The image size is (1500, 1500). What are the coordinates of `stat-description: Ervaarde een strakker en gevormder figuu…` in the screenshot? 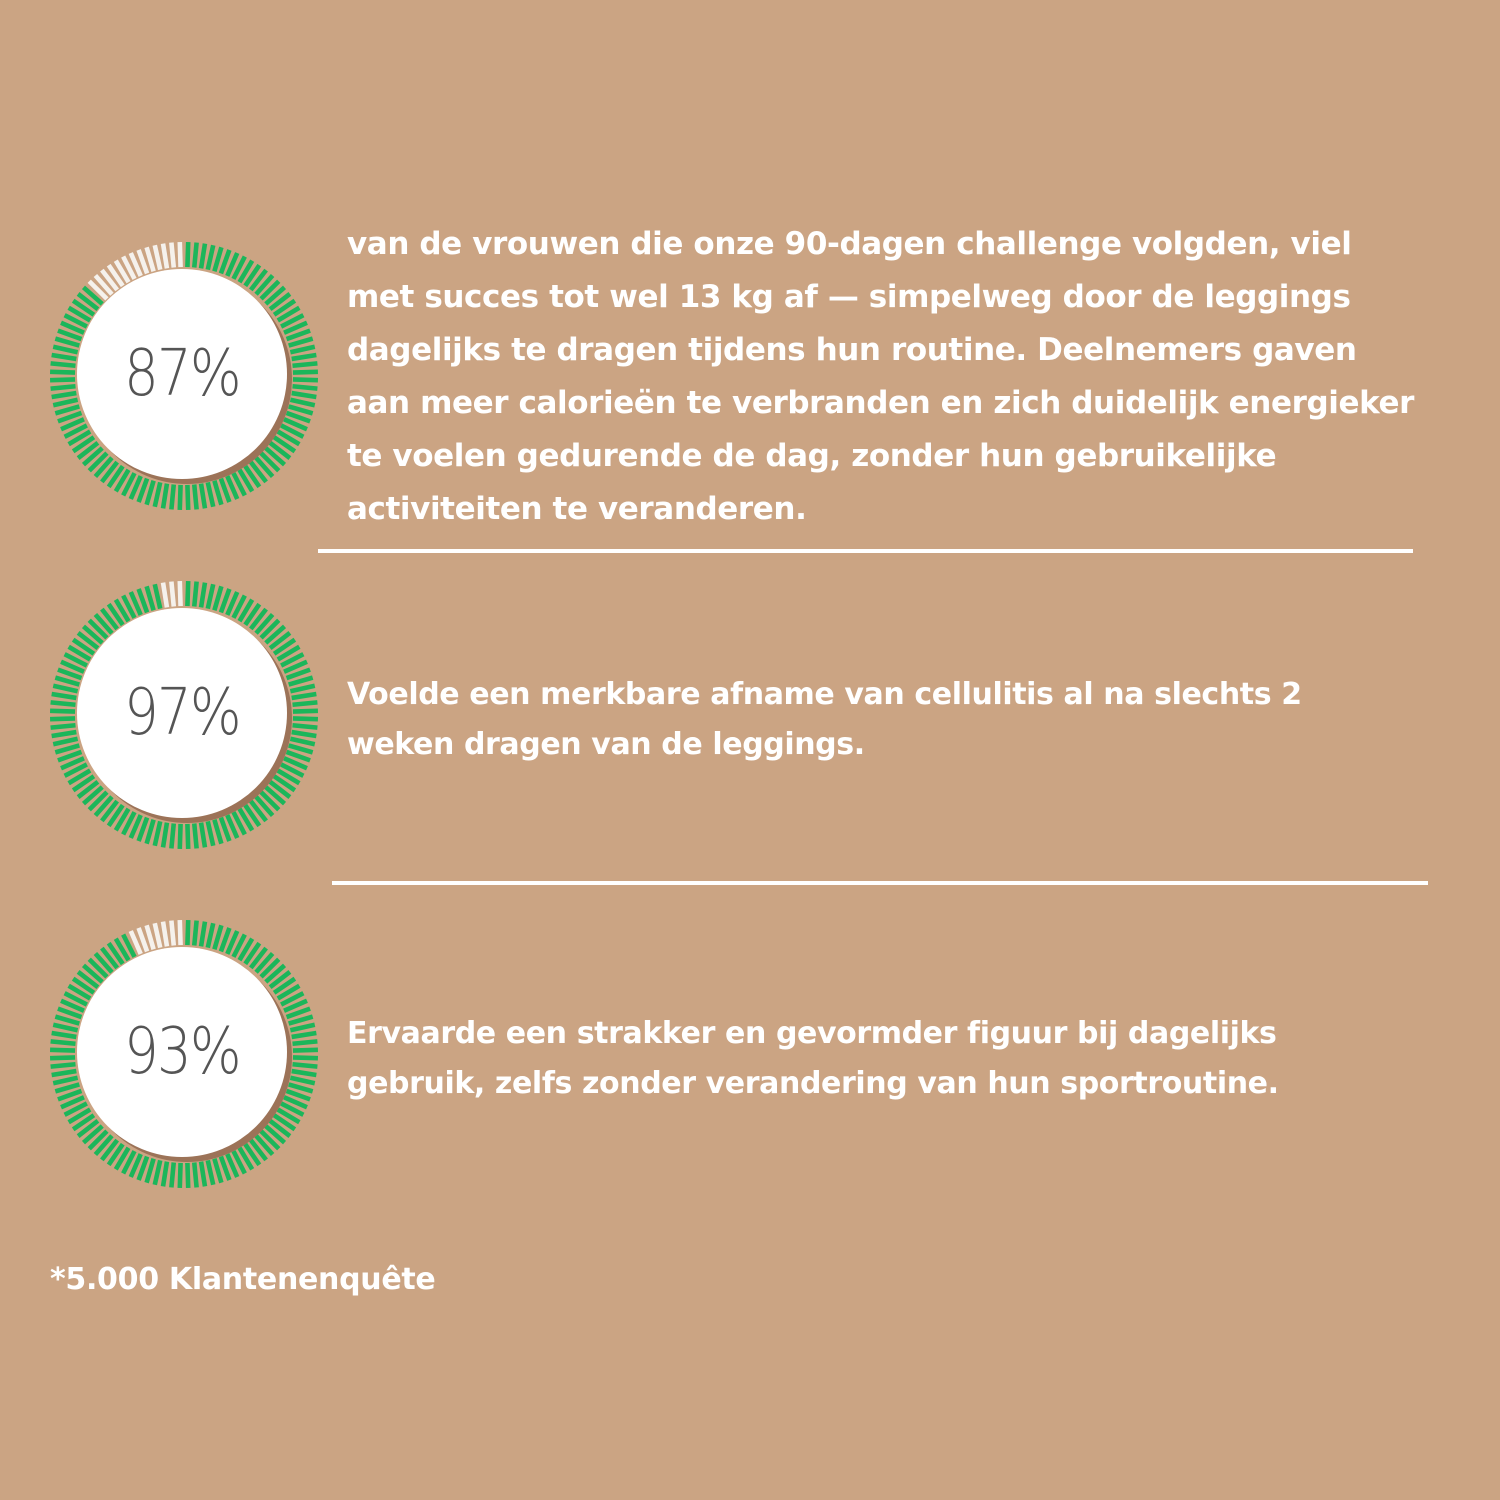 It's located at (813, 1058).